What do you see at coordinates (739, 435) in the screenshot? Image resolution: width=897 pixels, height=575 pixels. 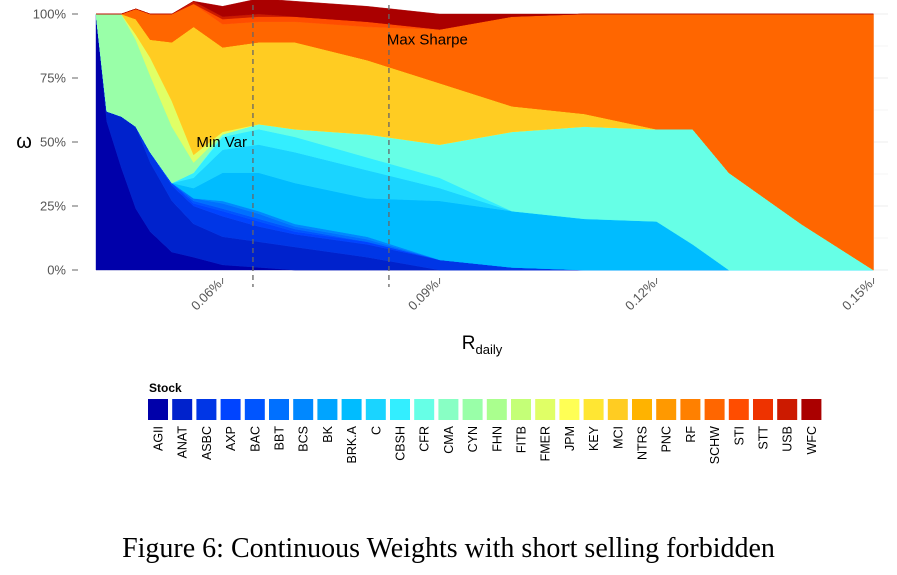 I see `legend-label-sti: STI` at bounding box center [739, 435].